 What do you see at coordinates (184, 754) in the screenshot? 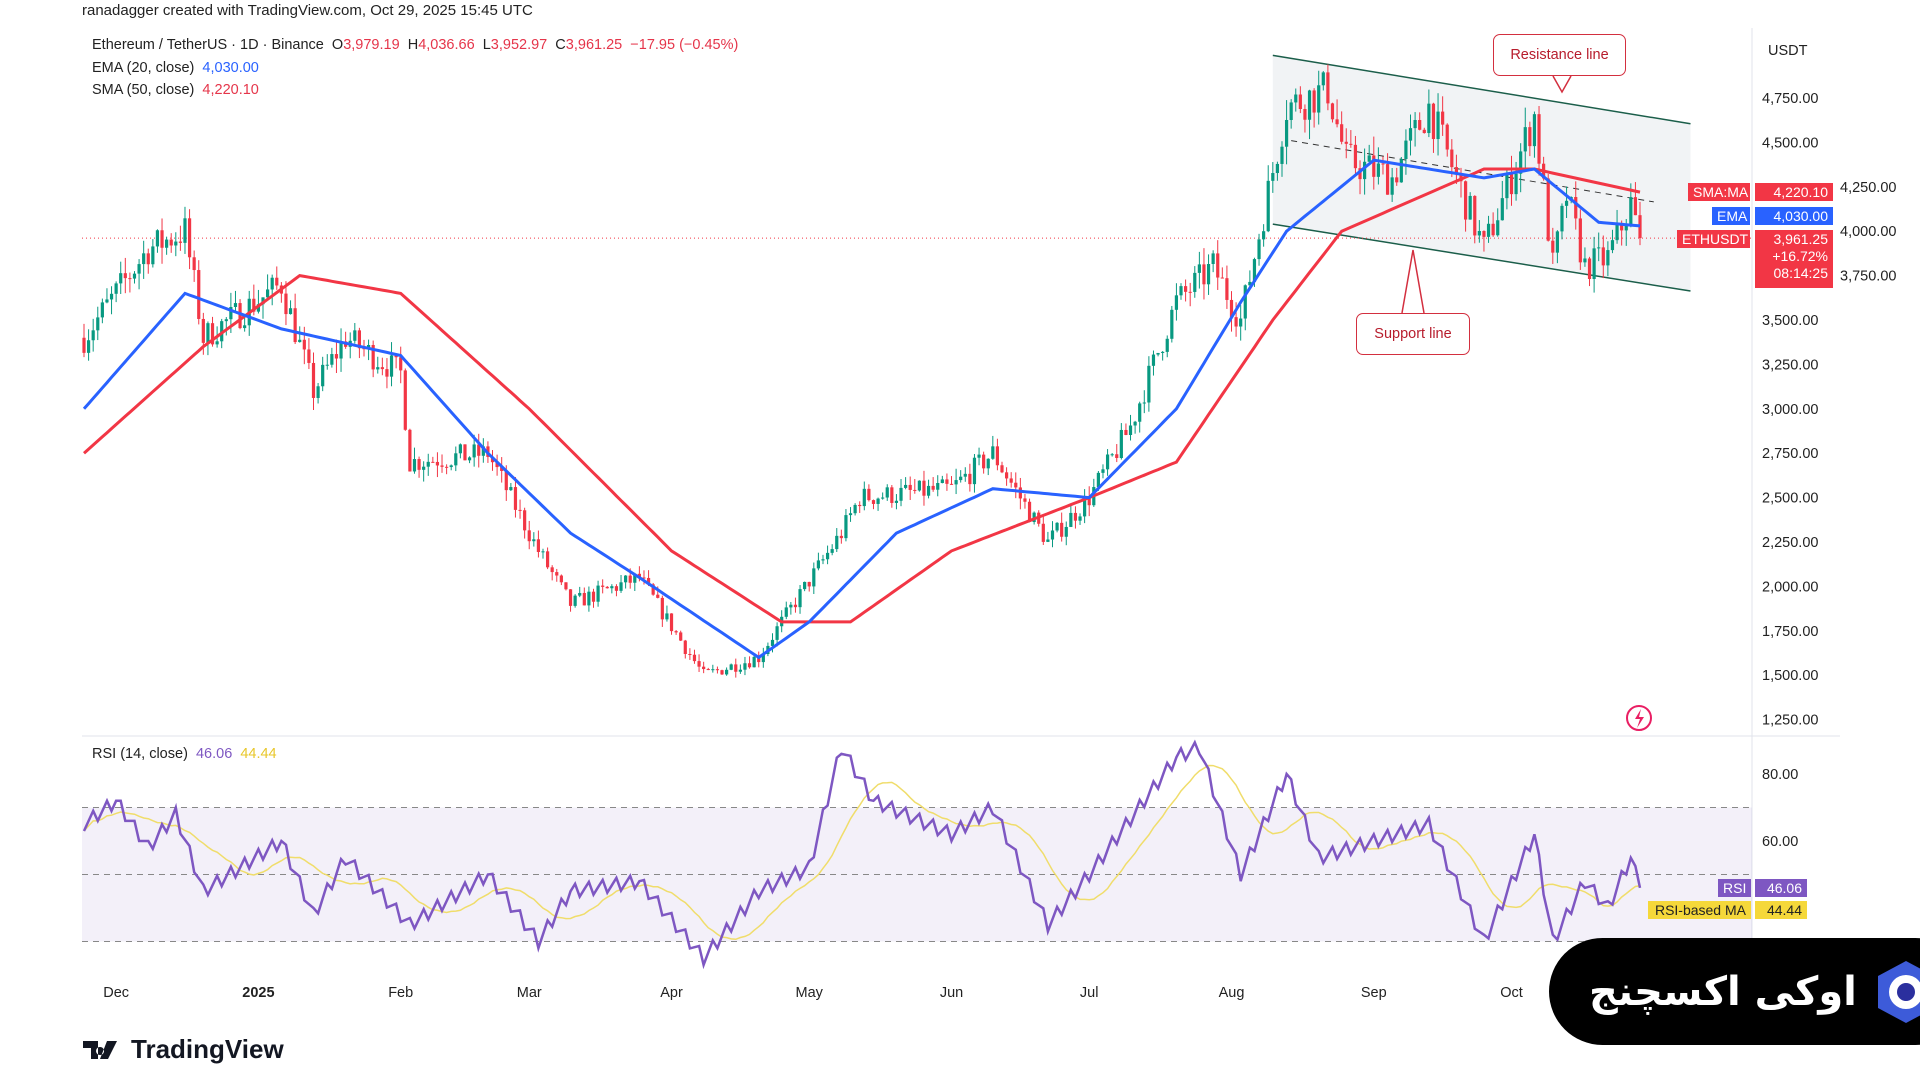
I see `rsi-legend: RSI (14, close) 46.06 44.44` at bounding box center [184, 754].